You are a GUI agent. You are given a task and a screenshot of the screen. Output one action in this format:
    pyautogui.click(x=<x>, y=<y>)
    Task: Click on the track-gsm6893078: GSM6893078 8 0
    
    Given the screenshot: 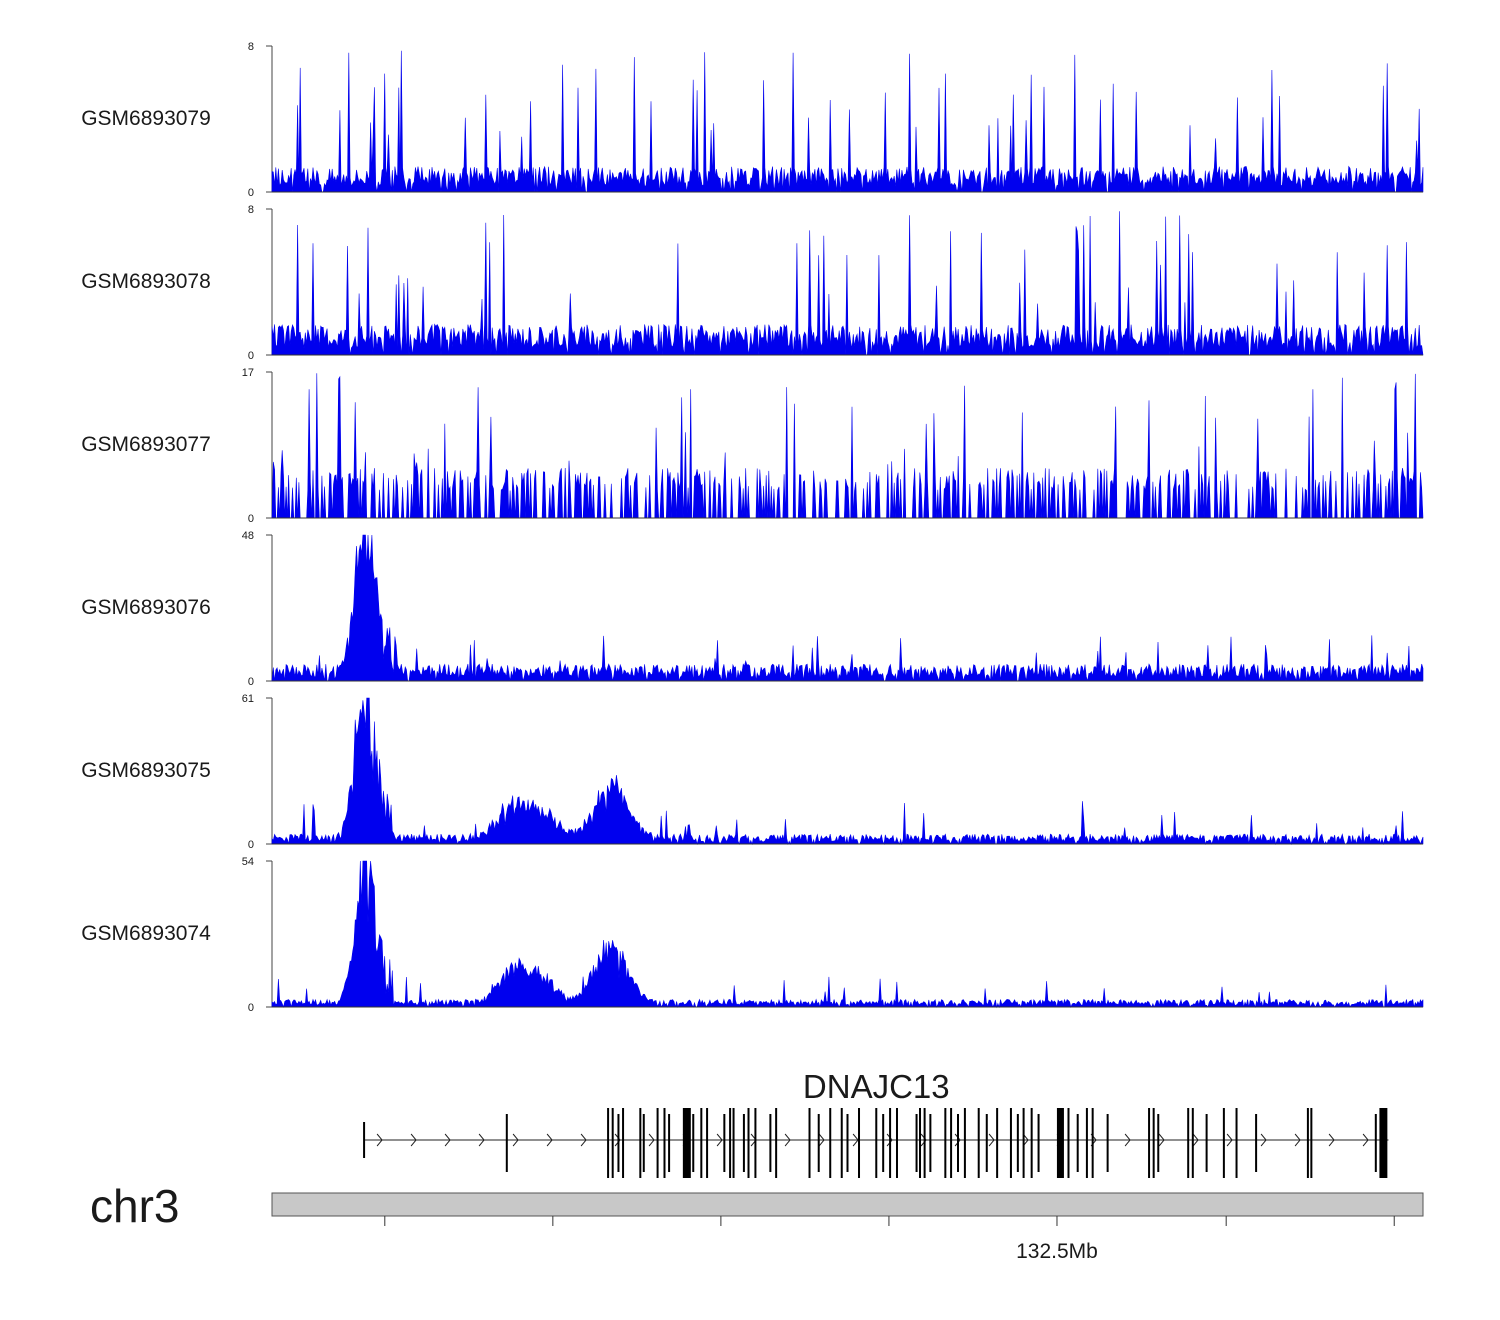 What is the action you would take?
    pyautogui.click(x=752, y=283)
    